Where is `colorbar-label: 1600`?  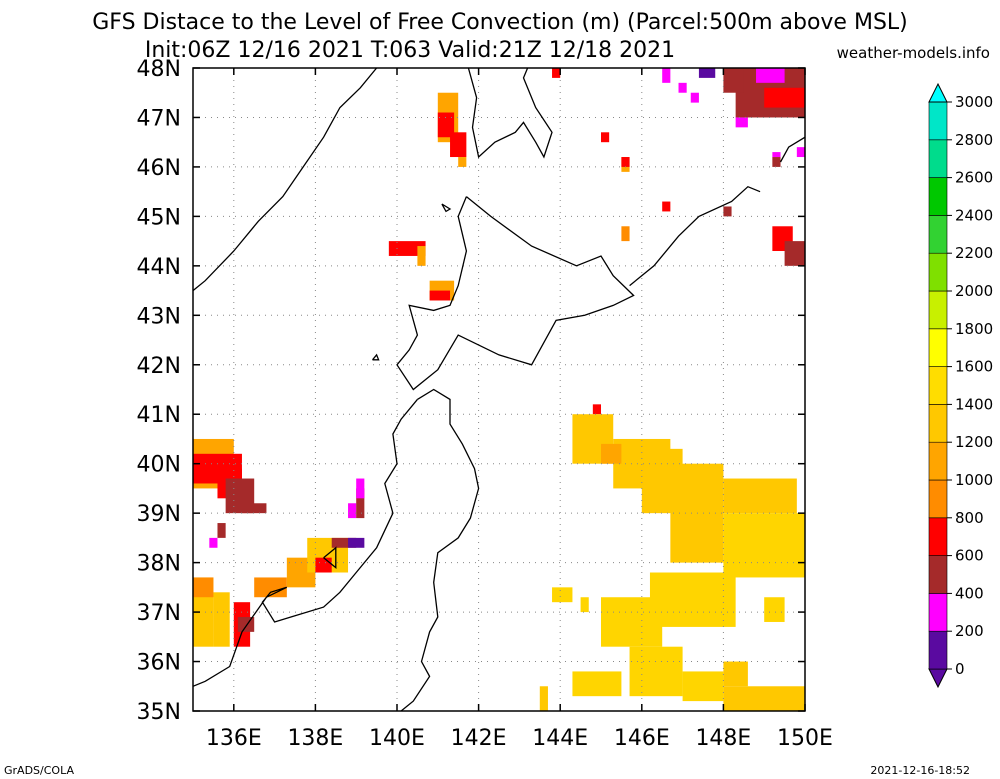
colorbar-label: 1600 is located at coordinates (974, 367).